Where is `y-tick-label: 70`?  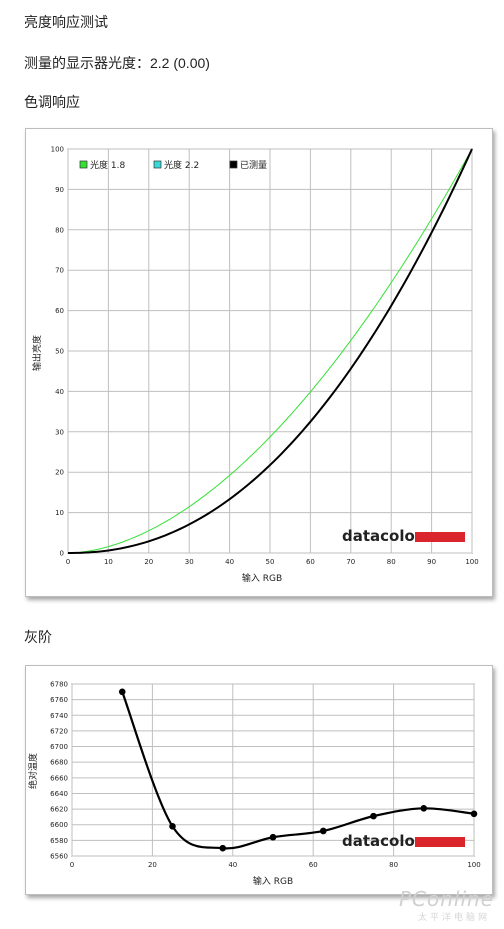 y-tick-label: 70 is located at coordinates (59, 271).